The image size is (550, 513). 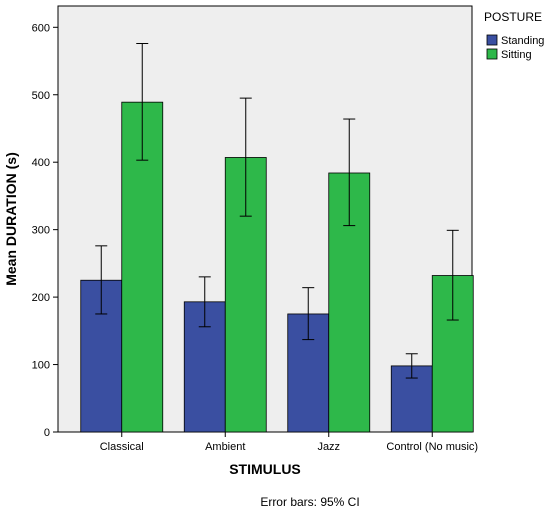 I want to click on y-axis: 0 100 200 300 400 500 600, so click(x=45, y=230).